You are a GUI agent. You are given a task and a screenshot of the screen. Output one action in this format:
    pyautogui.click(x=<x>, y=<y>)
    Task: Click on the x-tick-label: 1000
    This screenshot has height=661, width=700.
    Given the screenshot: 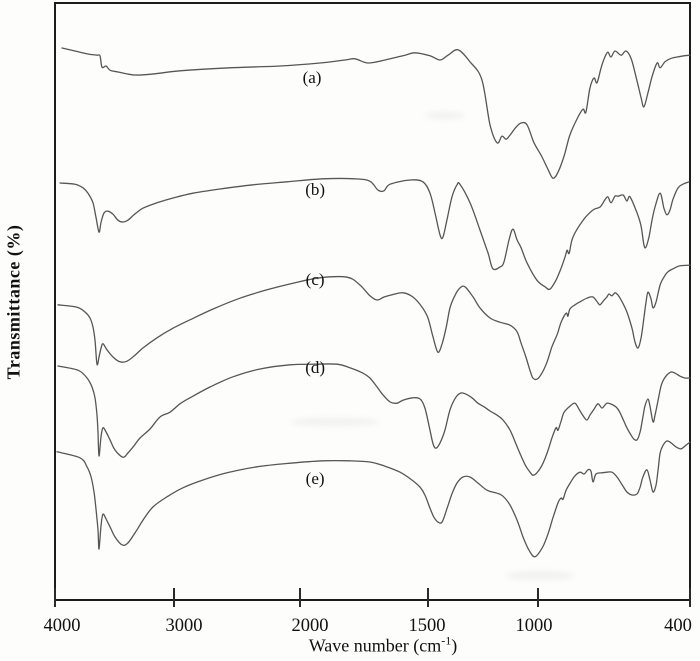 What is the action you would take?
    pyautogui.click(x=534, y=626)
    